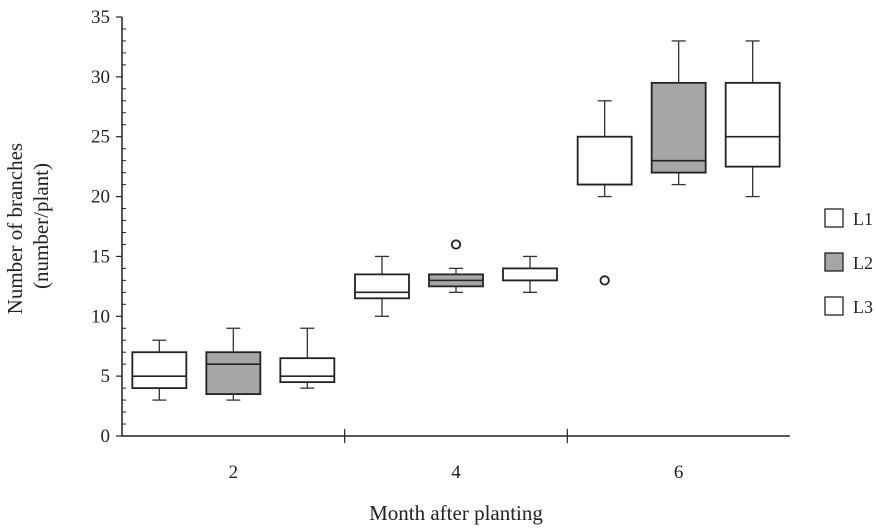 The width and height of the screenshot is (876, 531). What do you see at coordinates (863, 263) in the screenshot?
I see `legend-label: L2` at bounding box center [863, 263].